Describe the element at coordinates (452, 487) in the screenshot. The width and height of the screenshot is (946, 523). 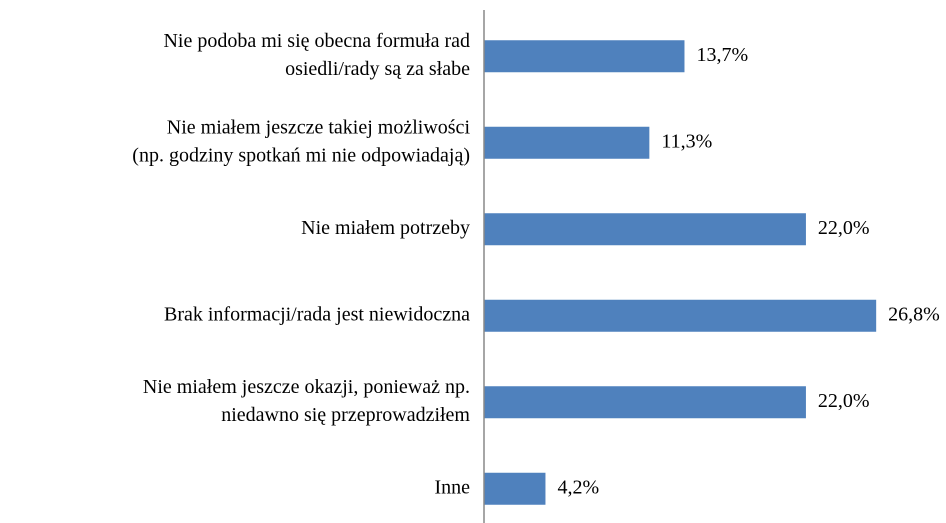
I see `category-label: Inne` at that location.